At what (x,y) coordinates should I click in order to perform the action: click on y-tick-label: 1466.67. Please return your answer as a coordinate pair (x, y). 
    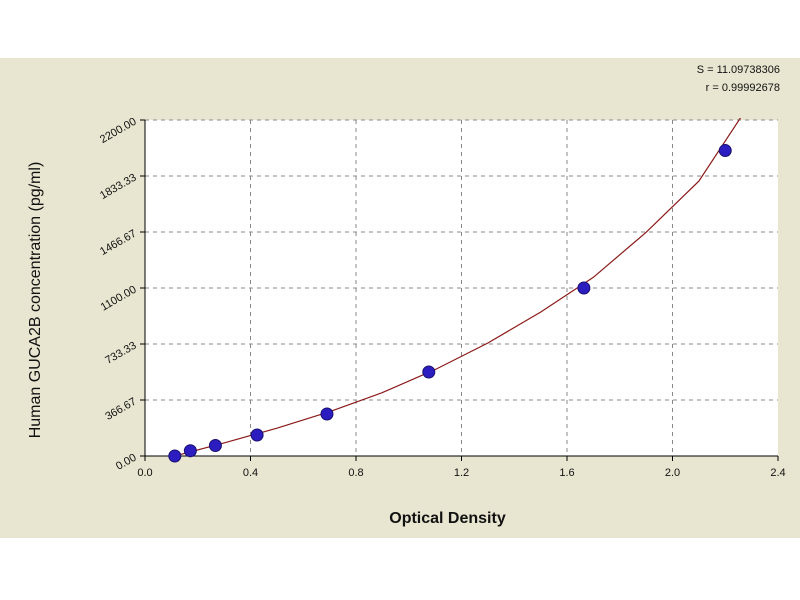
    Looking at the image, I should click on (118, 243).